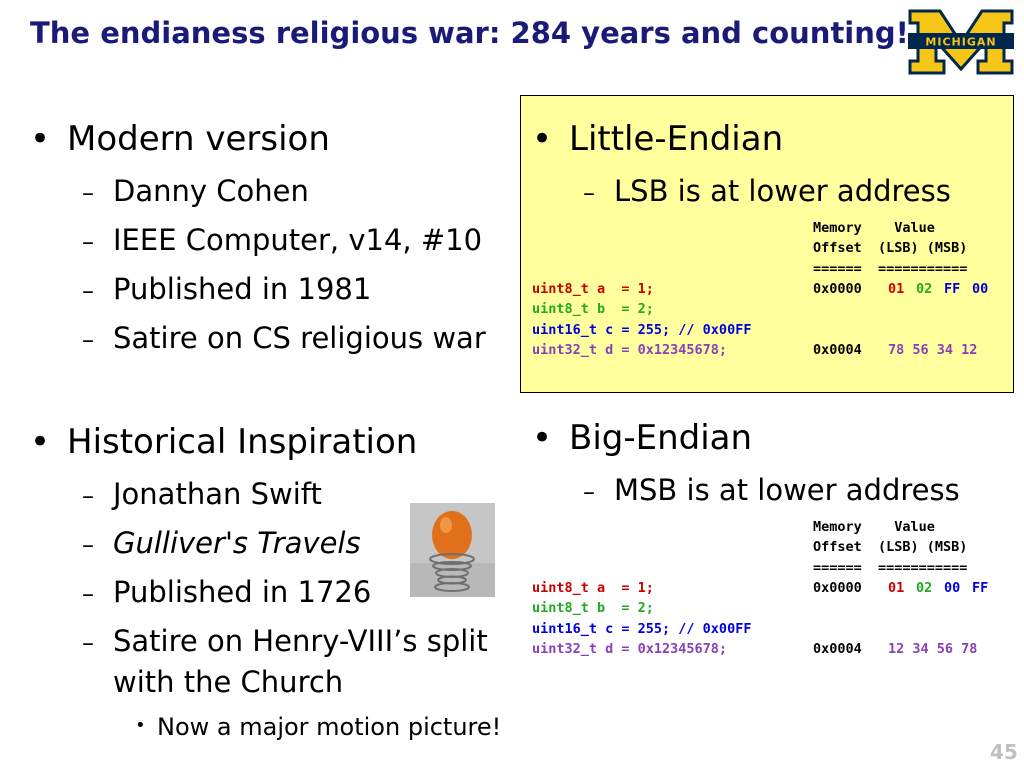 This screenshot has height=768, width=1024. I want to click on list-item: Jonathan Swift, so click(217, 494).